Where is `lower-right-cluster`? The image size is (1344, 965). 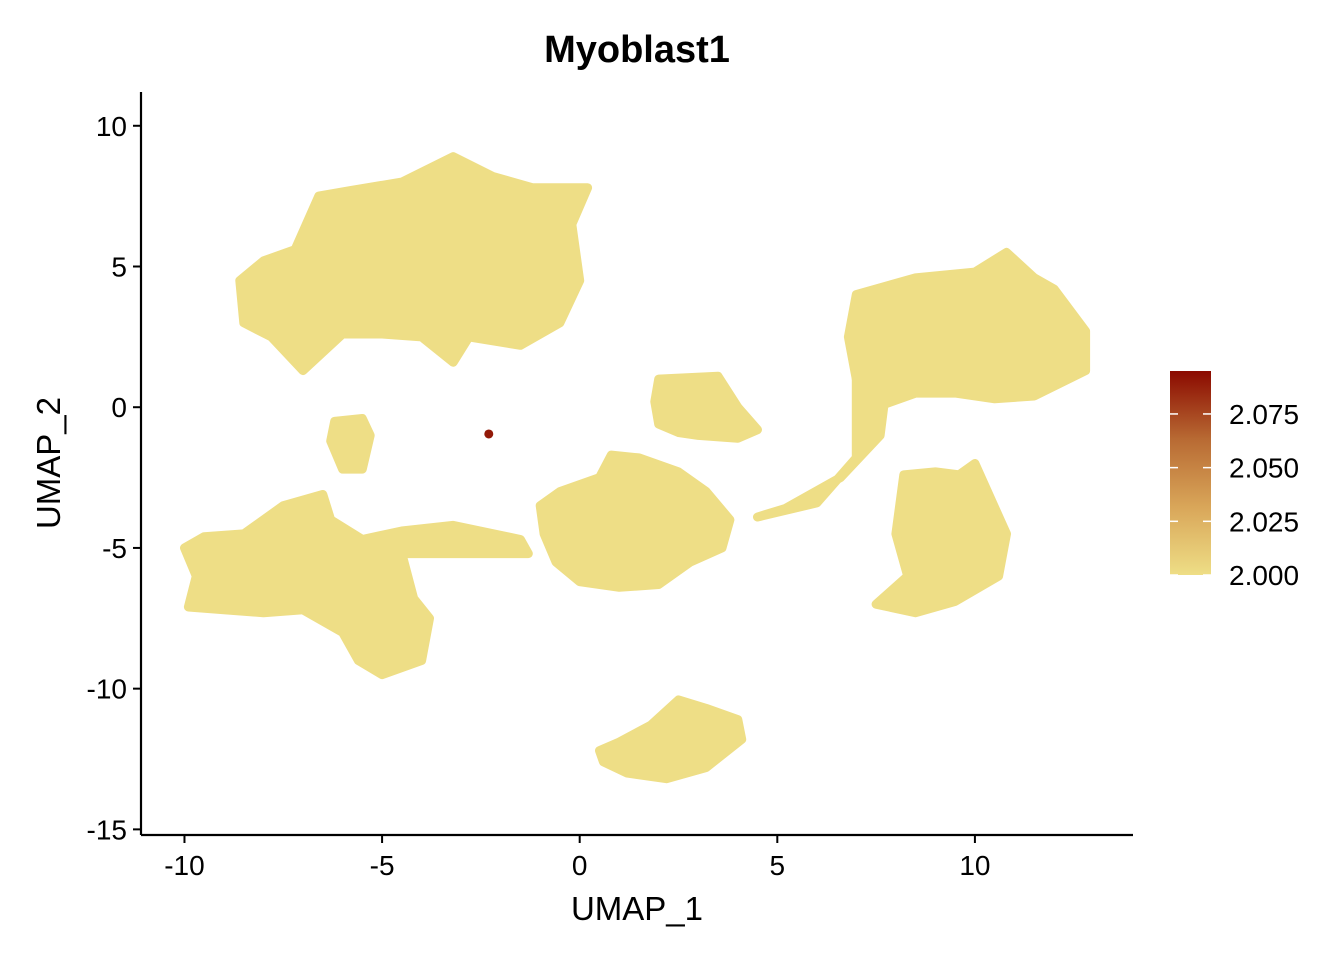 lower-right-cluster is located at coordinates (941, 538).